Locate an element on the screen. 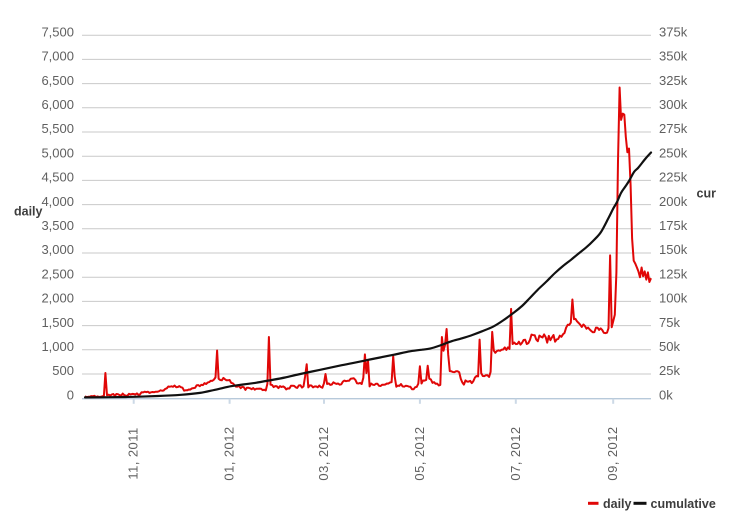 This screenshot has width=730, height=525. svg-text: 05, 2012 is located at coordinates (419, 453).